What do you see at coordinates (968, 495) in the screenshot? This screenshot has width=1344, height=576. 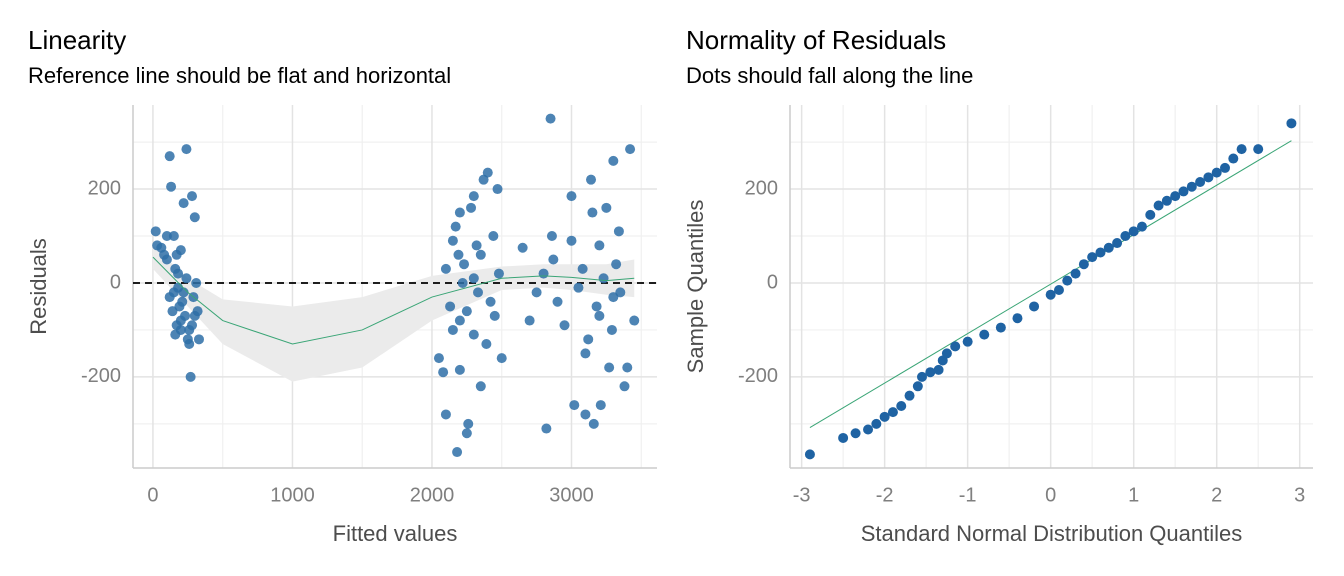 I see `x-tick-label: -1` at bounding box center [968, 495].